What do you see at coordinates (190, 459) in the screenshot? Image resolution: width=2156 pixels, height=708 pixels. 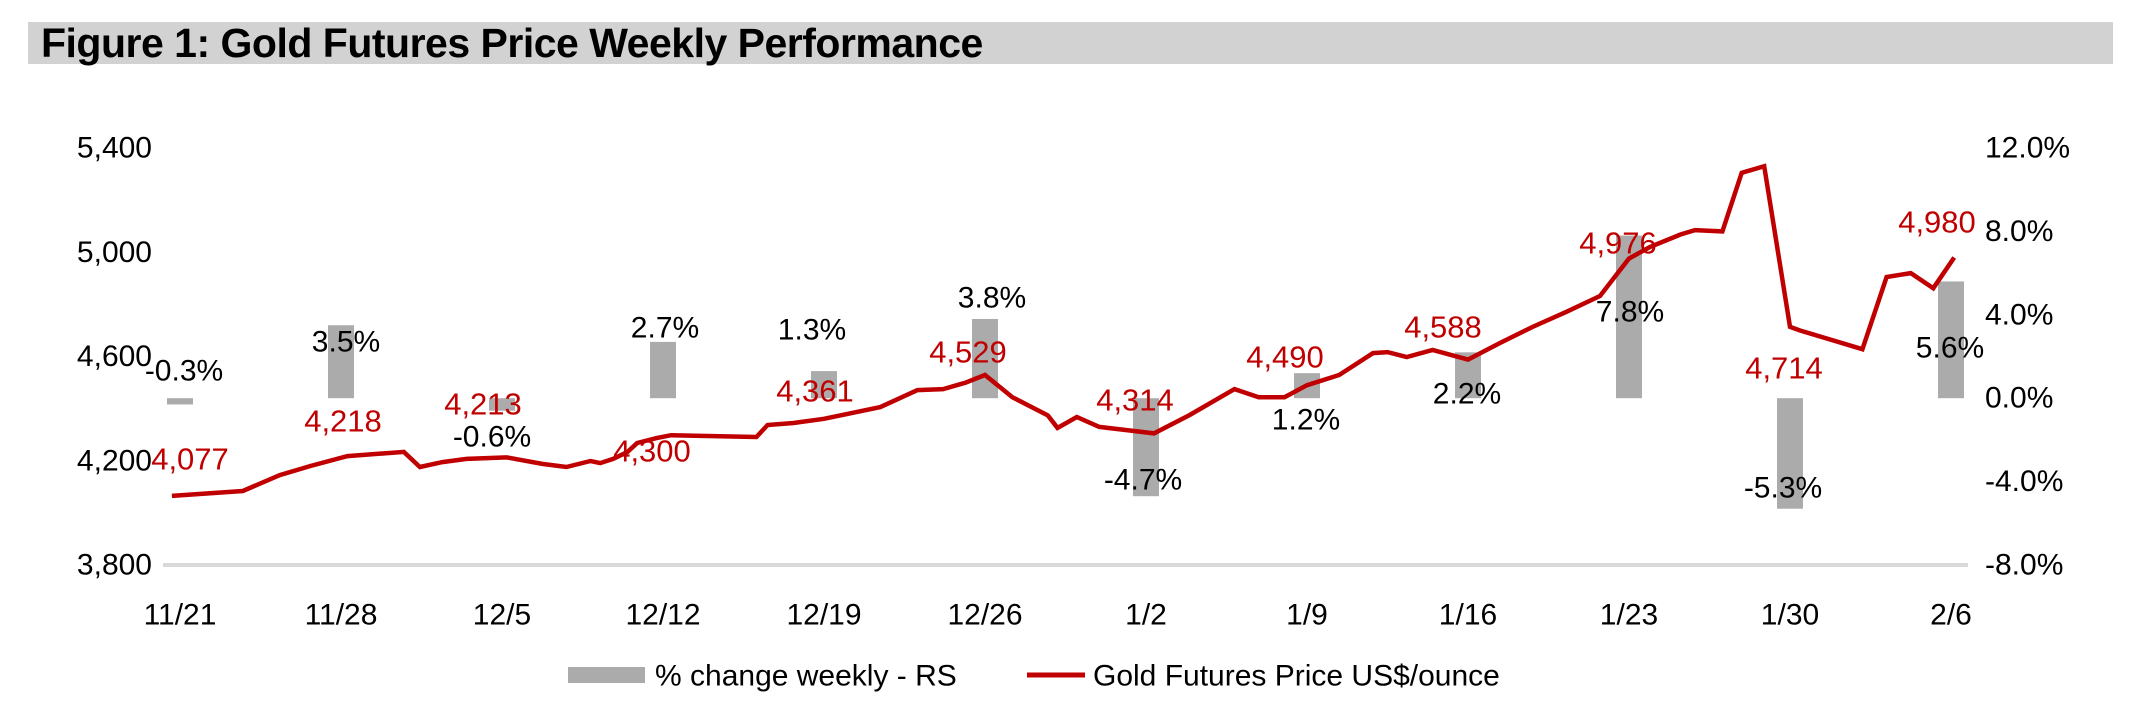 I see `price-label: 4,077` at bounding box center [190, 459].